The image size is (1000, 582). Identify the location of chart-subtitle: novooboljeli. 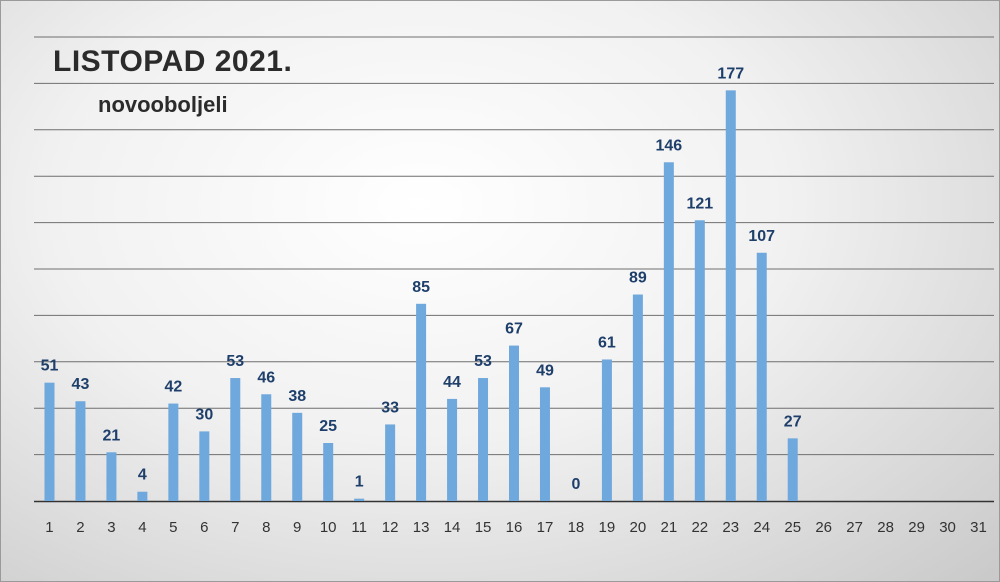
(163, 104).